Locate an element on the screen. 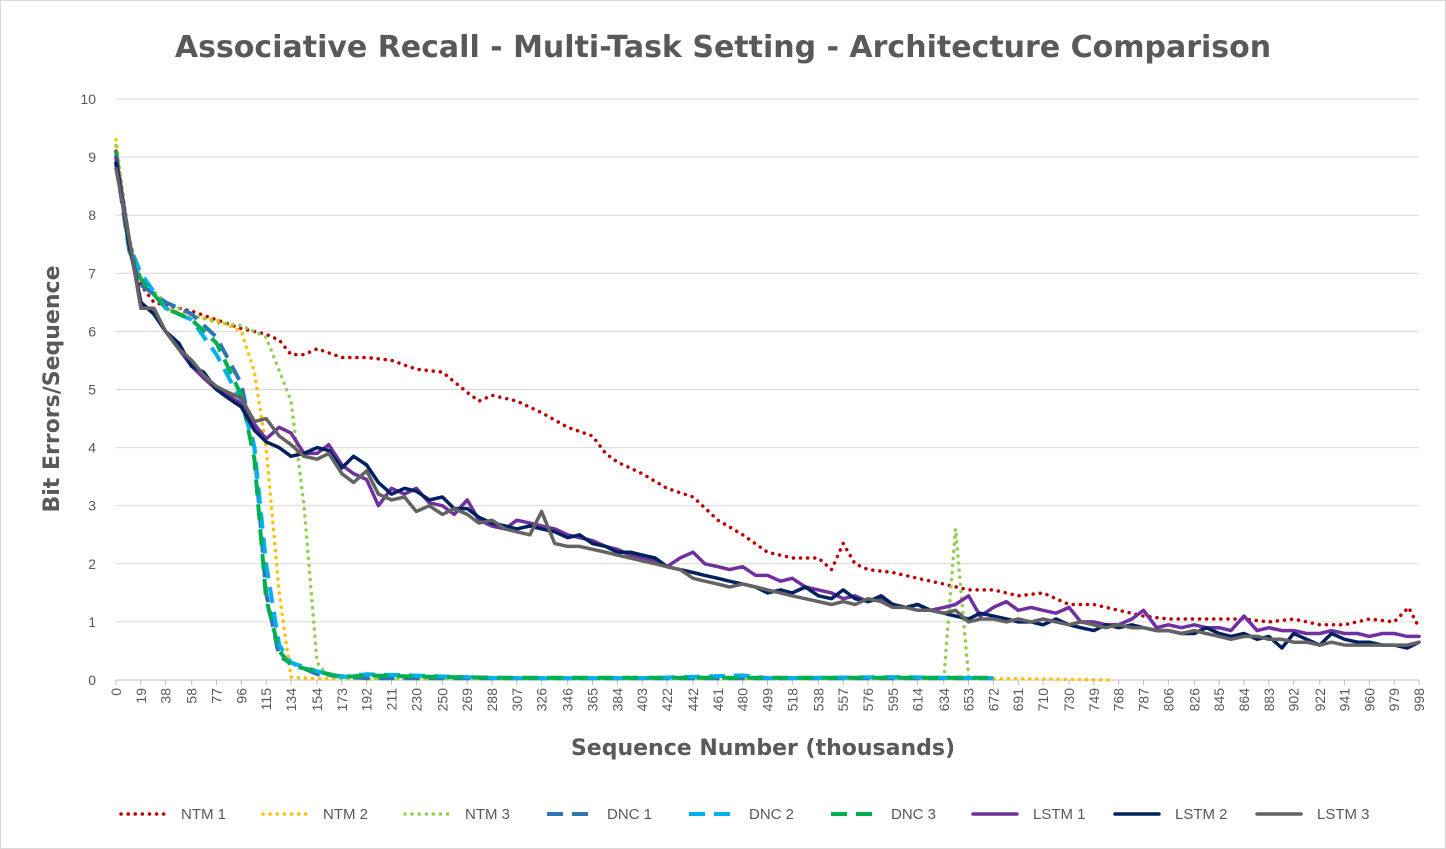  x-tick-label: 365 is located at coordinates (593, 700).